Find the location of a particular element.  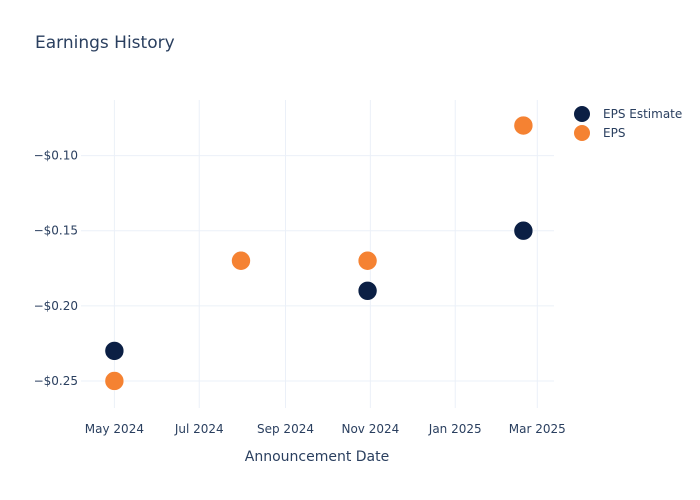

y-tick-label: −$0.25 is located at coordinates (56, 381).